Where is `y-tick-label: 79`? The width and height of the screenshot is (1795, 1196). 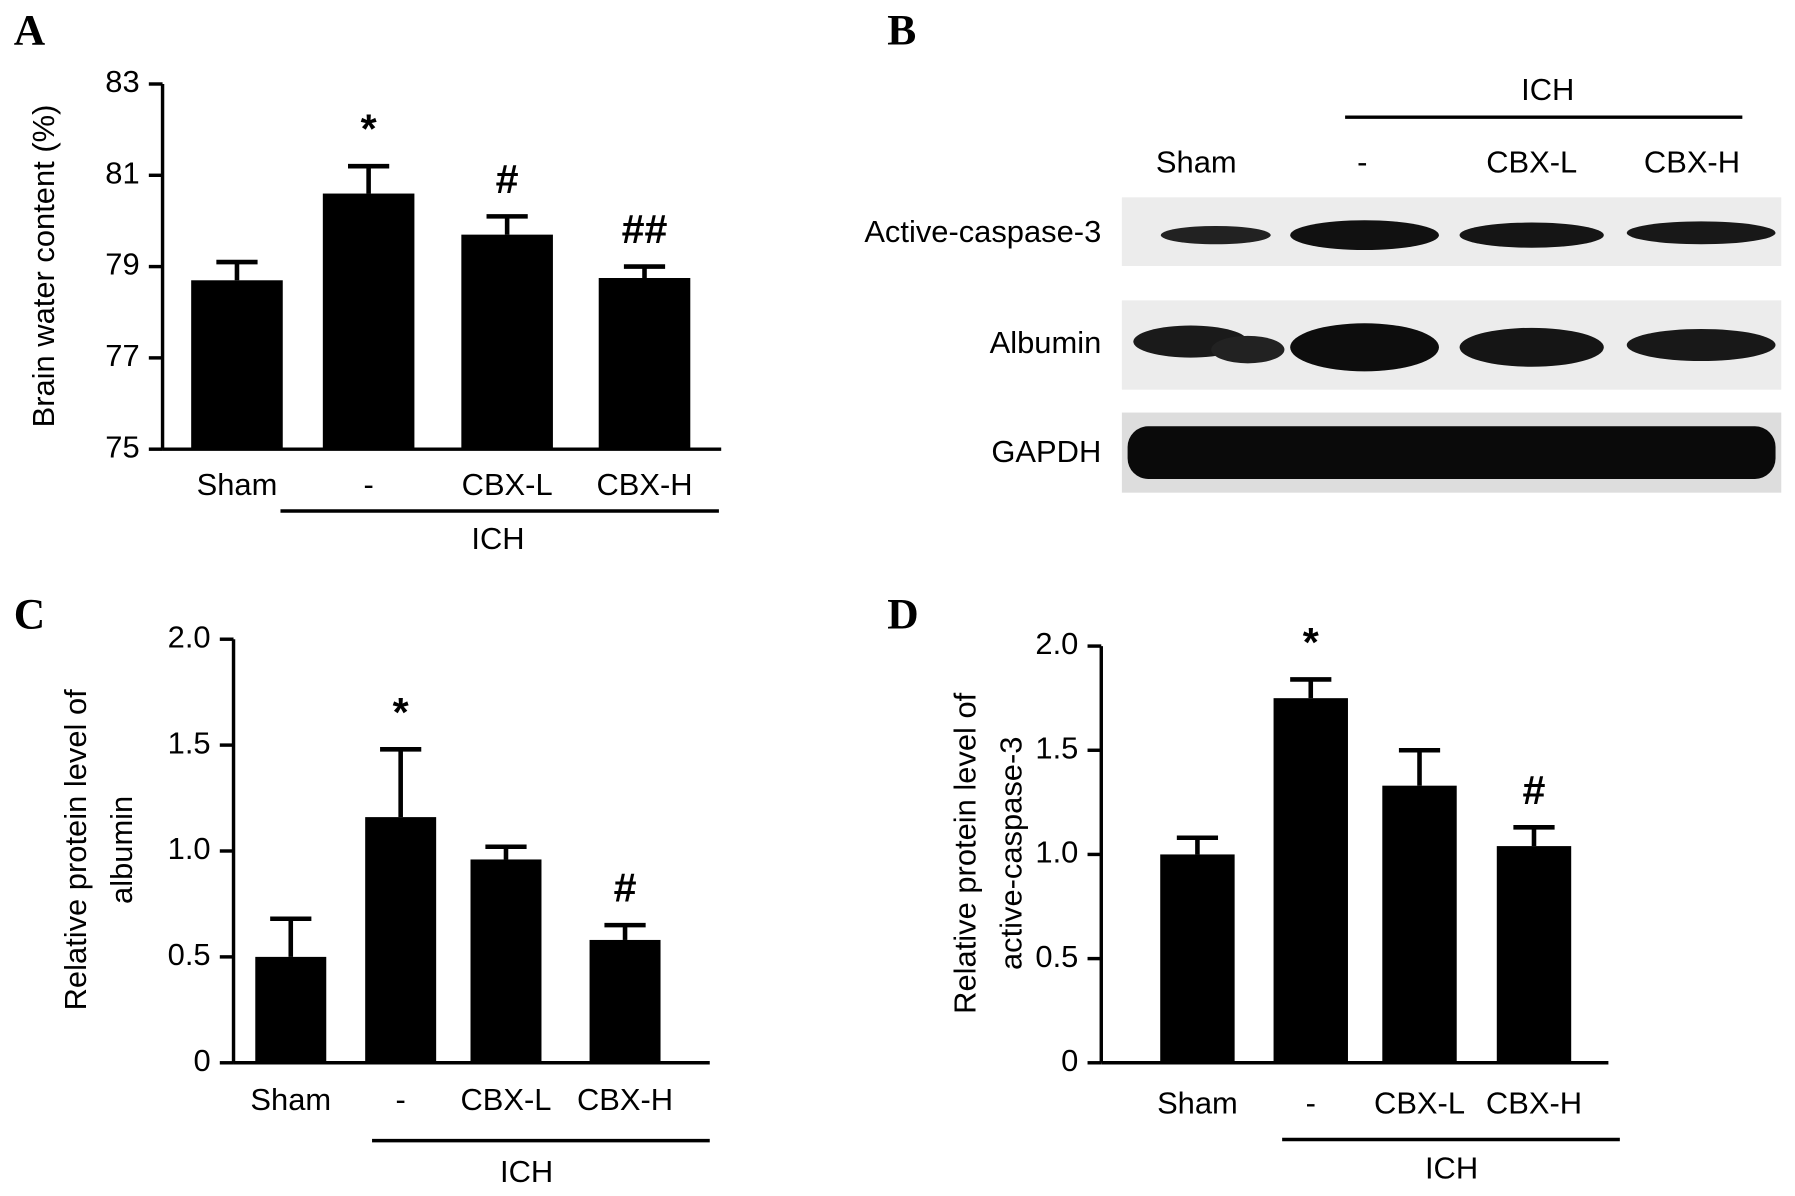 y-tick-label: 79 is located at coordinates (122, 264).